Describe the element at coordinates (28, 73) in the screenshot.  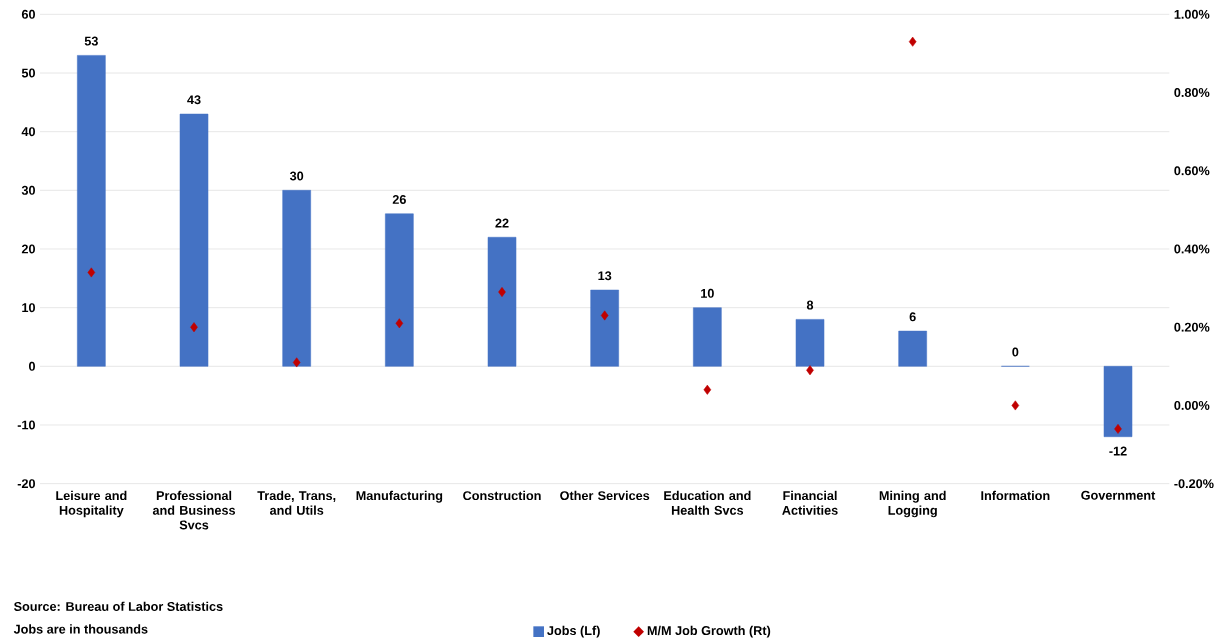
I see `y-tick-label: 50` at that location.